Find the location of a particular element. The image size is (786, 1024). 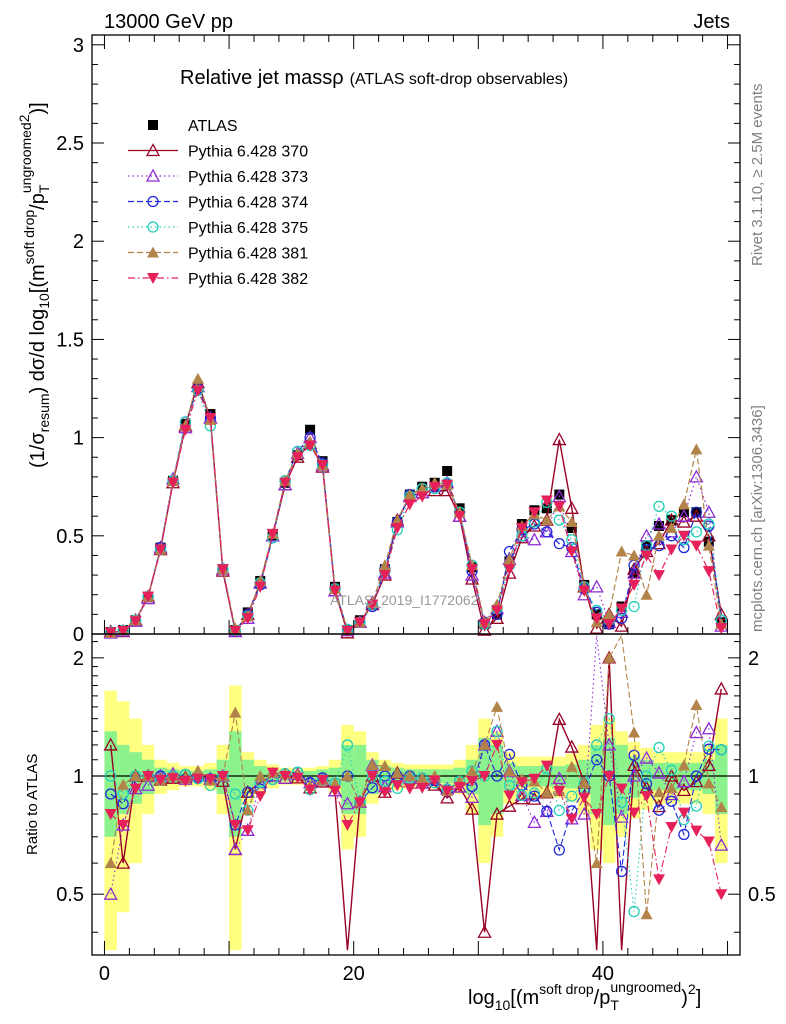

x-axis-label: log10[(msoft drop/pTungroomed)2] is located at coordinates (584, 996).